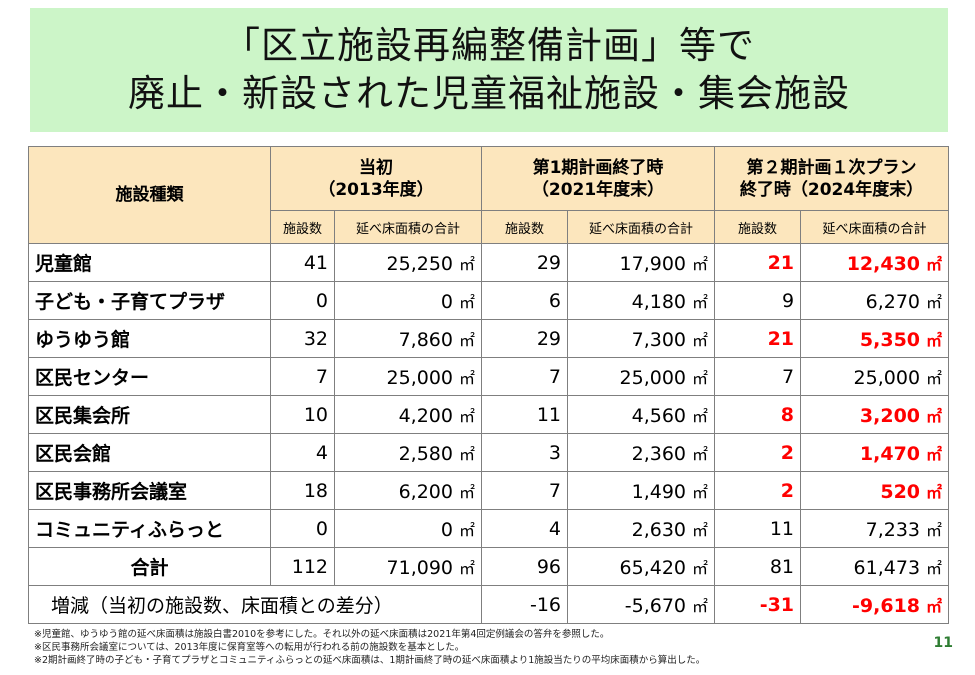 This screenshot has width=975, height=675. What do you see at coordinates (302, 566) in the screenshot?
I see `total-count-initial: 112` at bounding box center [302, 566].